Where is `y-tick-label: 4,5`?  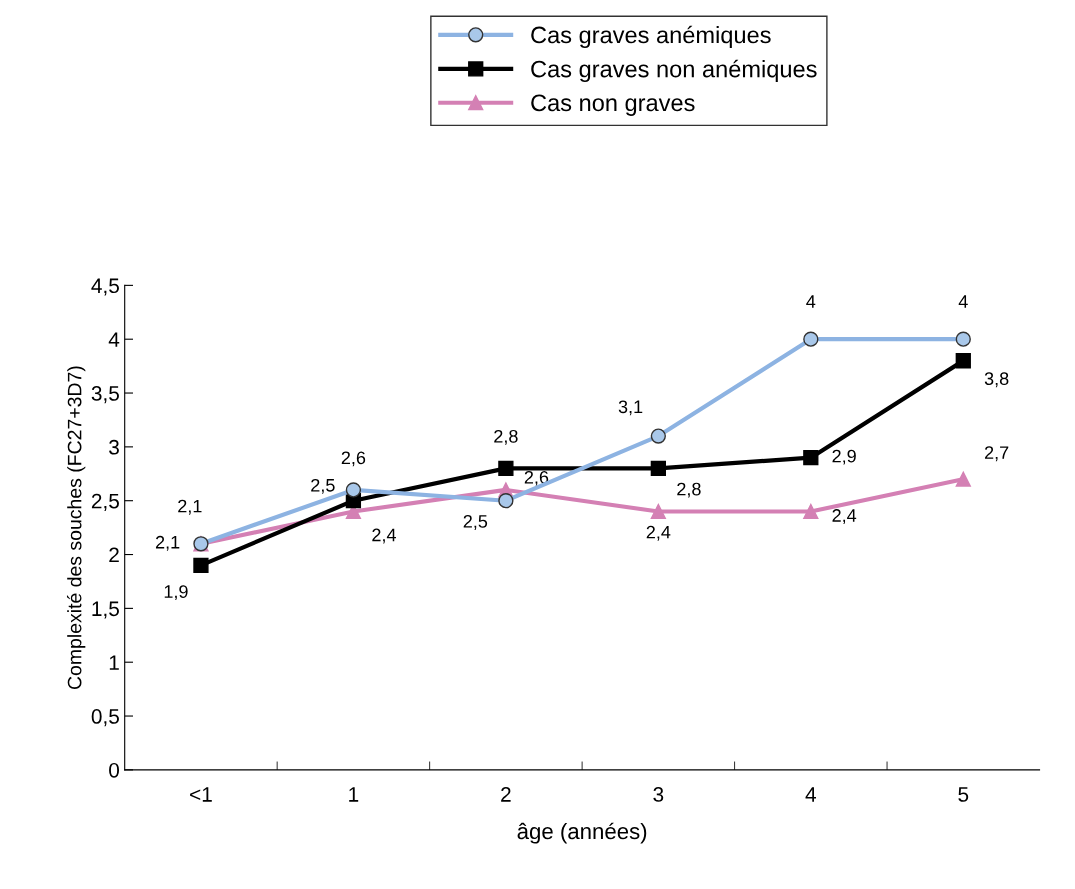
y-tick-label: 4,5 is located at coordinates (105, 287).